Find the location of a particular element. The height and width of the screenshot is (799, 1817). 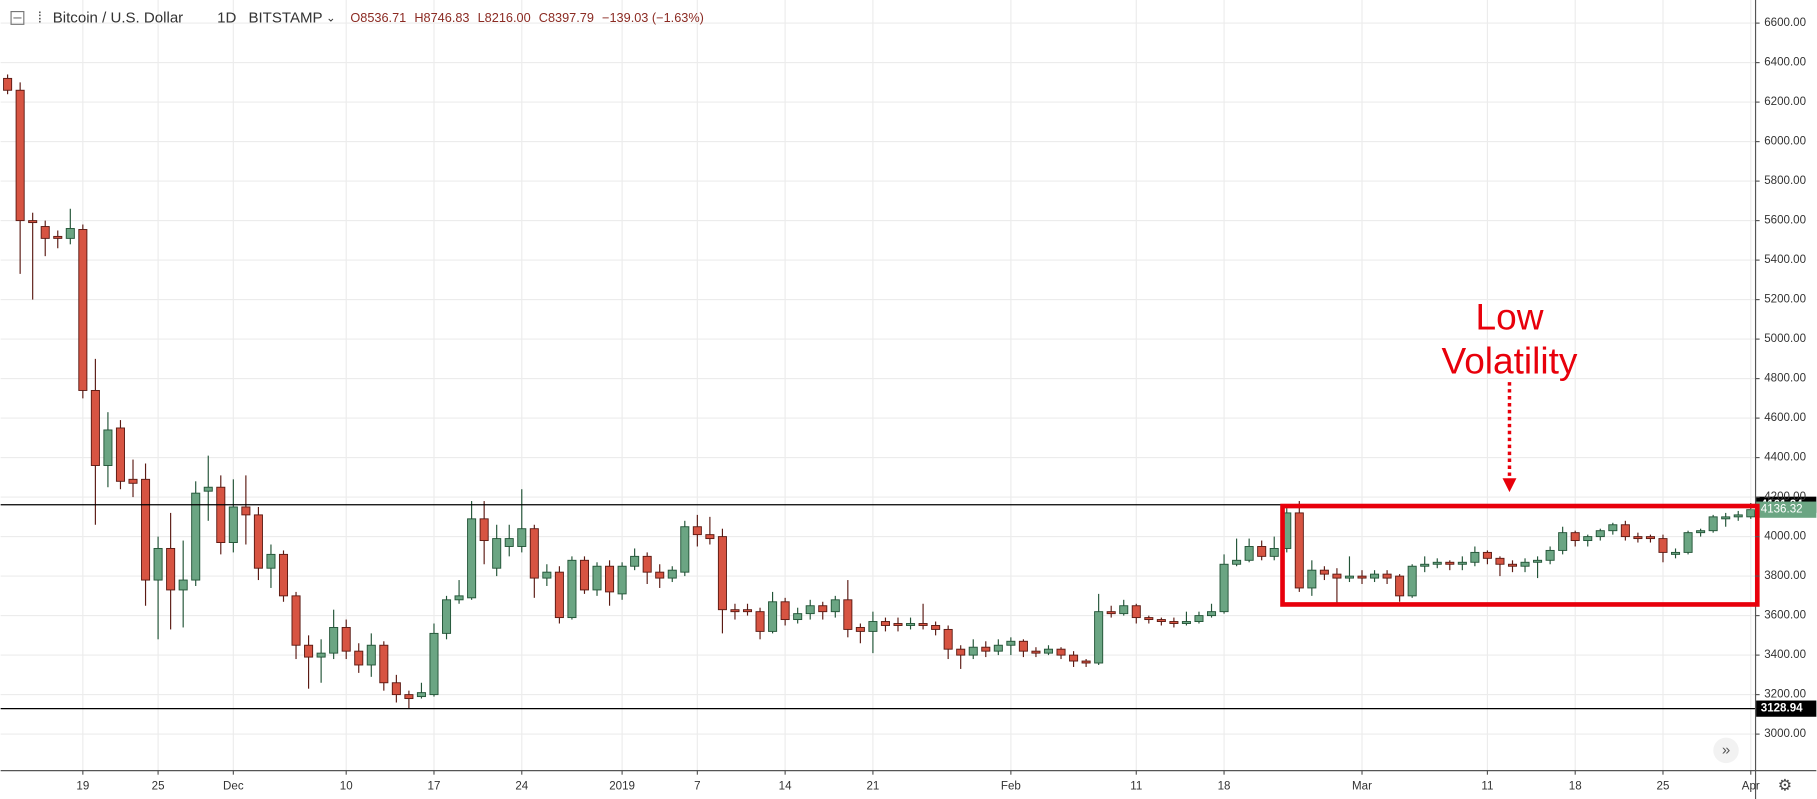

last-price-box is located at coordinates (1786, 509).